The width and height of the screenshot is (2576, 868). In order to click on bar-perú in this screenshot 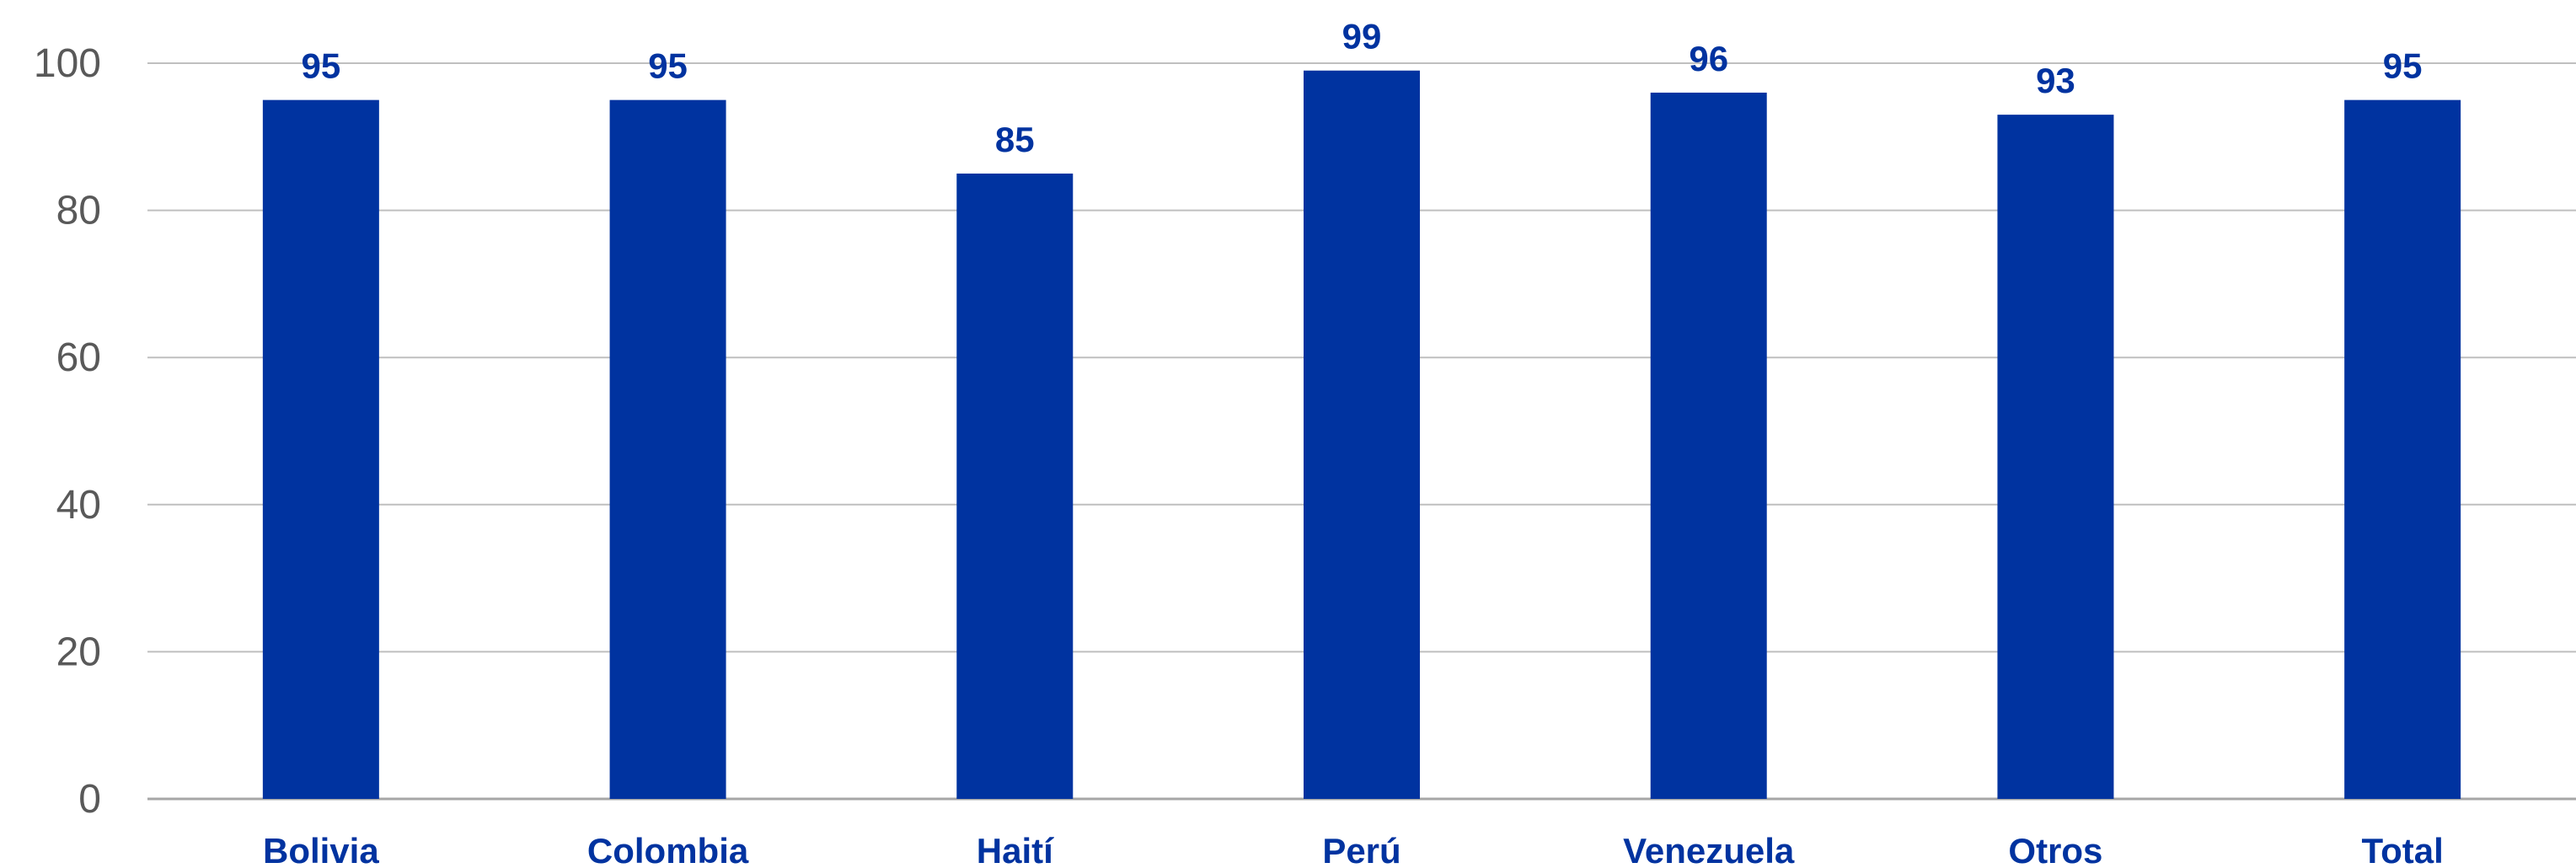, I will do `click(1362, 435)`.